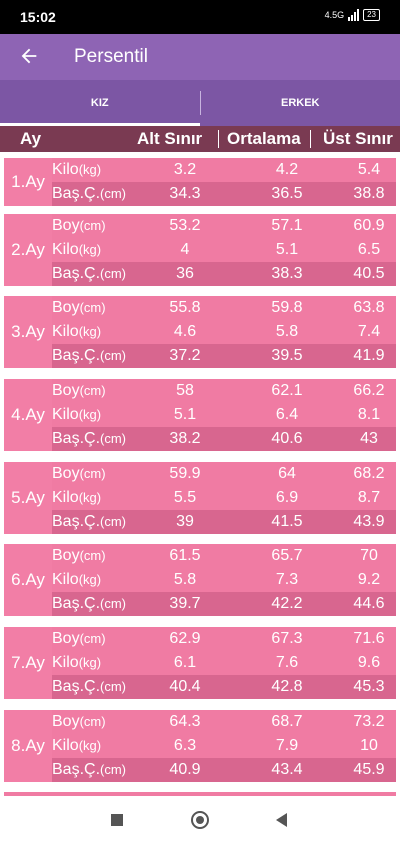  Describe the element at coordinates (224, 604) in the screenshot. I see `bas-row: Baş.Ç.(cm) 39.7 42.2 44.6` at that location.